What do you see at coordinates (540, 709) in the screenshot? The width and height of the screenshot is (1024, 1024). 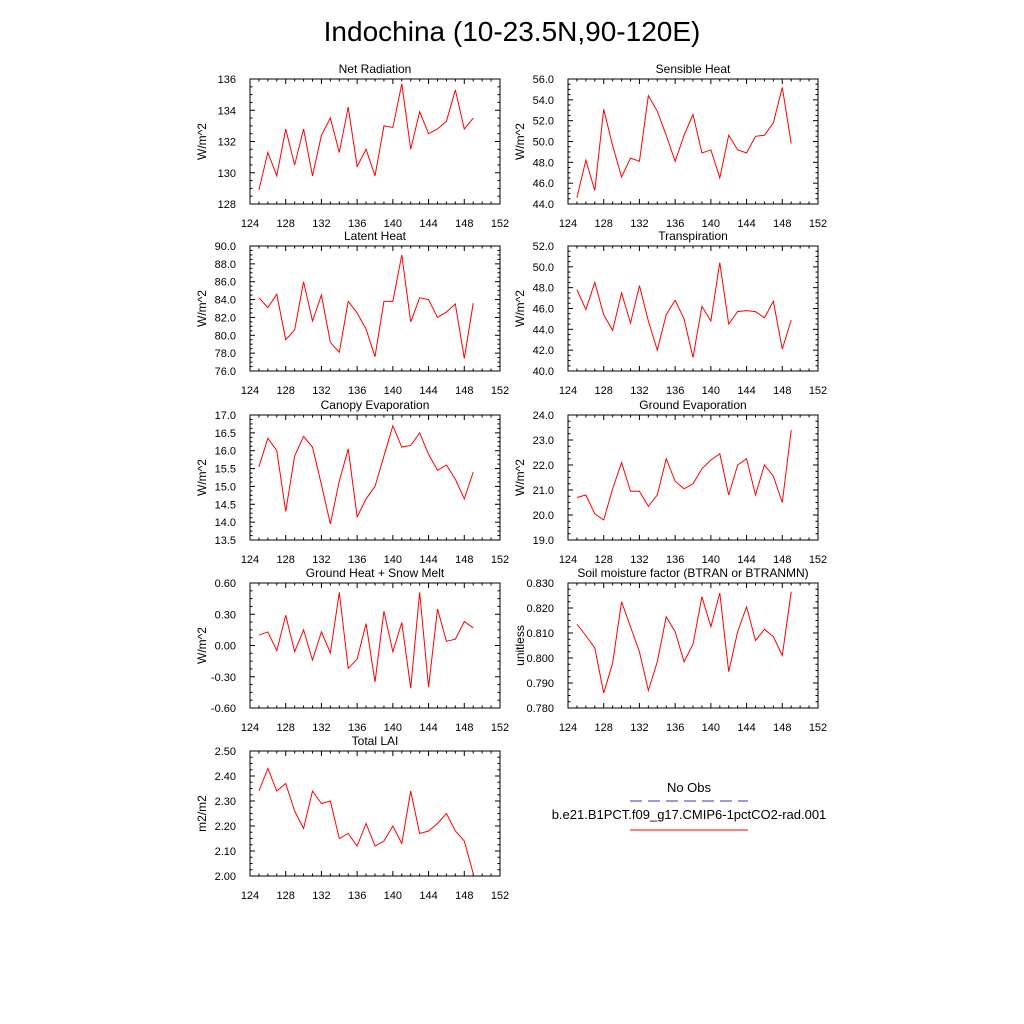 I see `y-tick-label: 0.780` at bounding box center [540, 709].